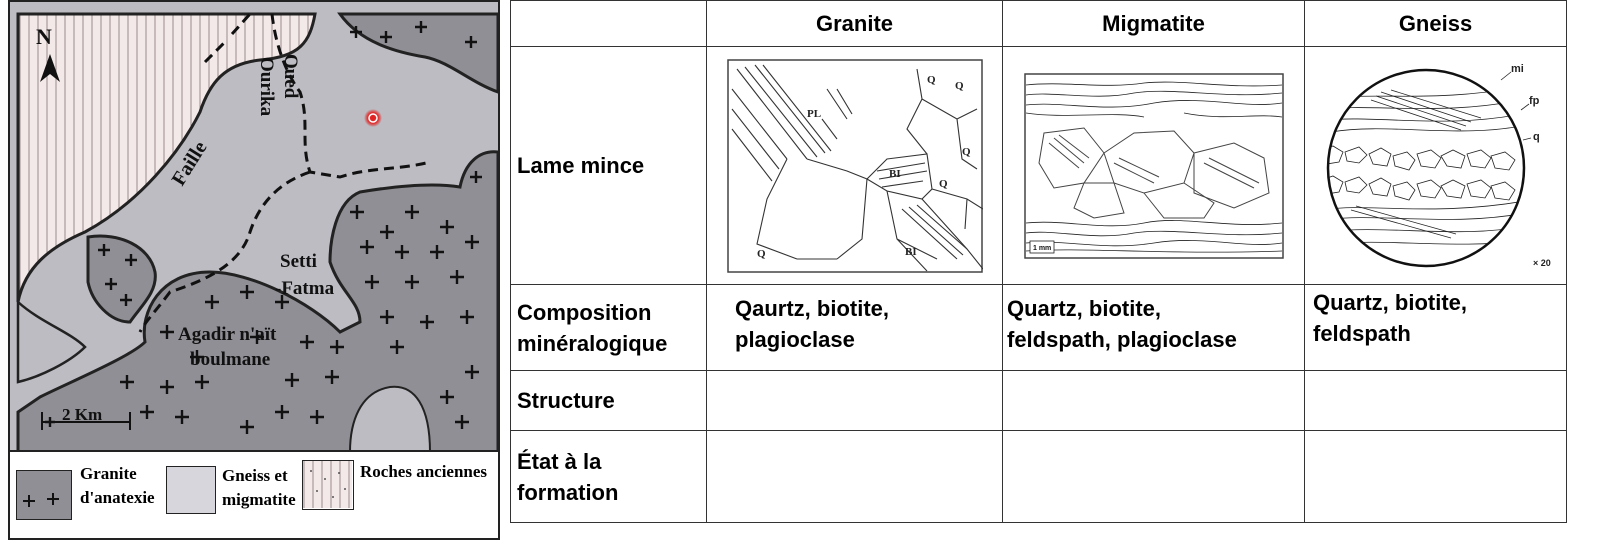  Describe the element at coordinates (854, 400) in the screenshot. I see `granite-structure-cell` at that location.